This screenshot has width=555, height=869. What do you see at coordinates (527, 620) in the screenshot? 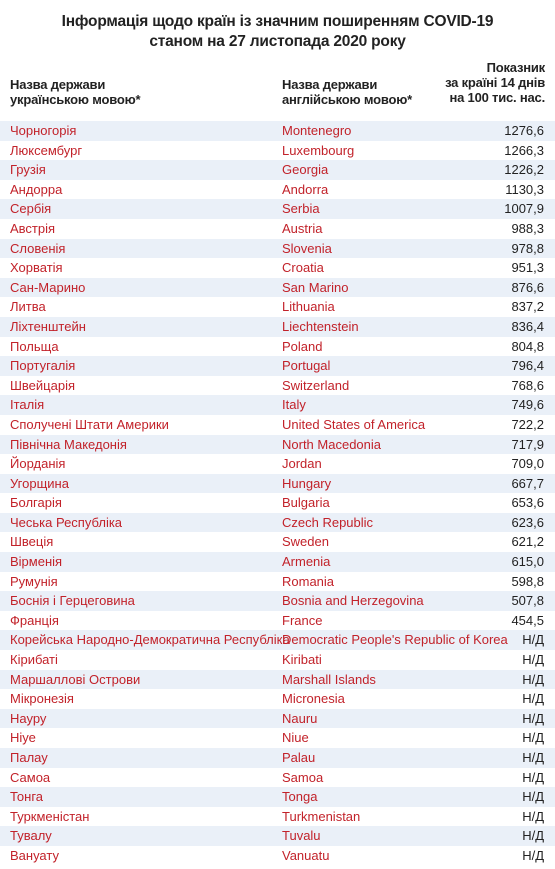
I see `incidence-value: 454,5` at bounding box center [527, 620].